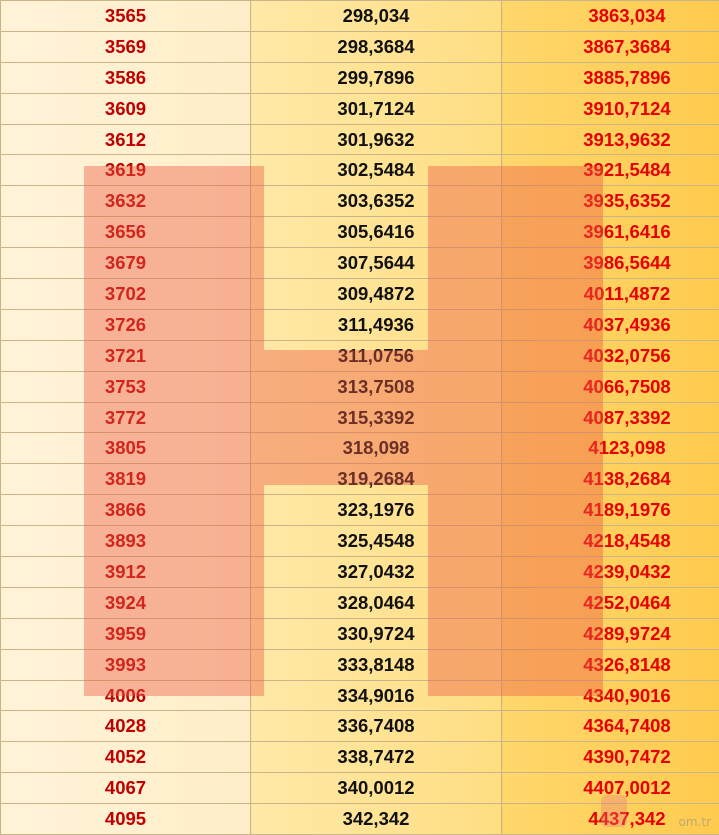  I want to click on new-salary-cell: 4437,342, so click(610, 819).